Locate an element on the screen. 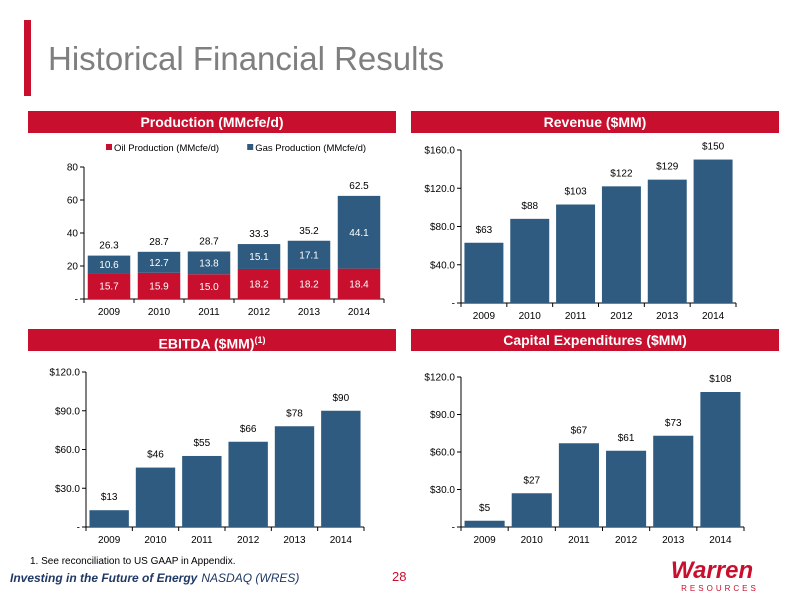  bar-gas-2014 is located at coordinates (359, 232).